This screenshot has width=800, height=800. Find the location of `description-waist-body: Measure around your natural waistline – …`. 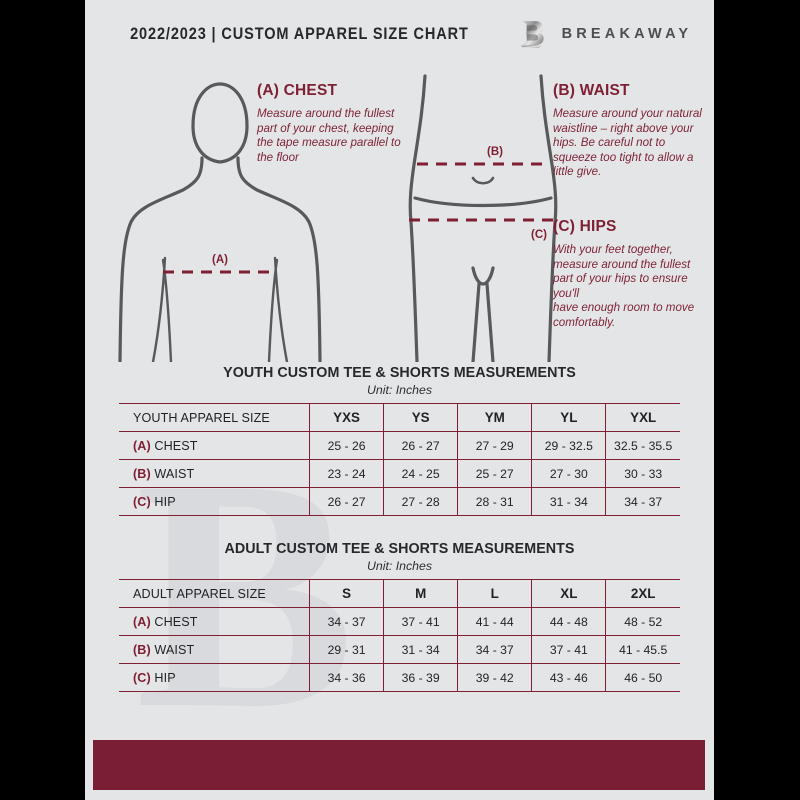

description-waist-body: Measure around your natural waistline – … is located at coordinates (627, 143).